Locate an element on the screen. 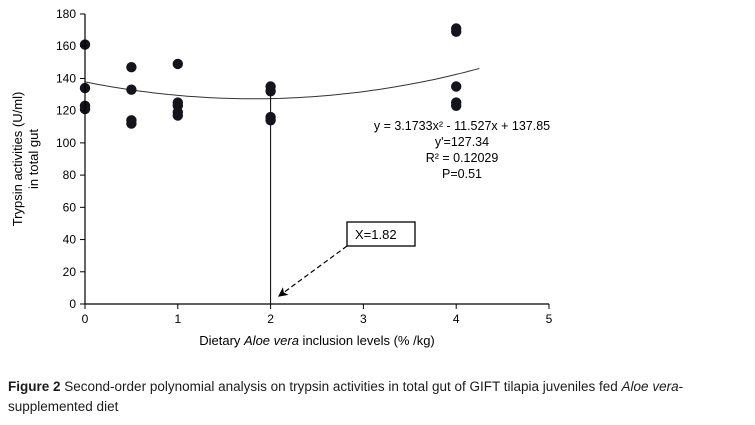 The image size is (755, 425). callout-box is located at coordinates (381, 234).